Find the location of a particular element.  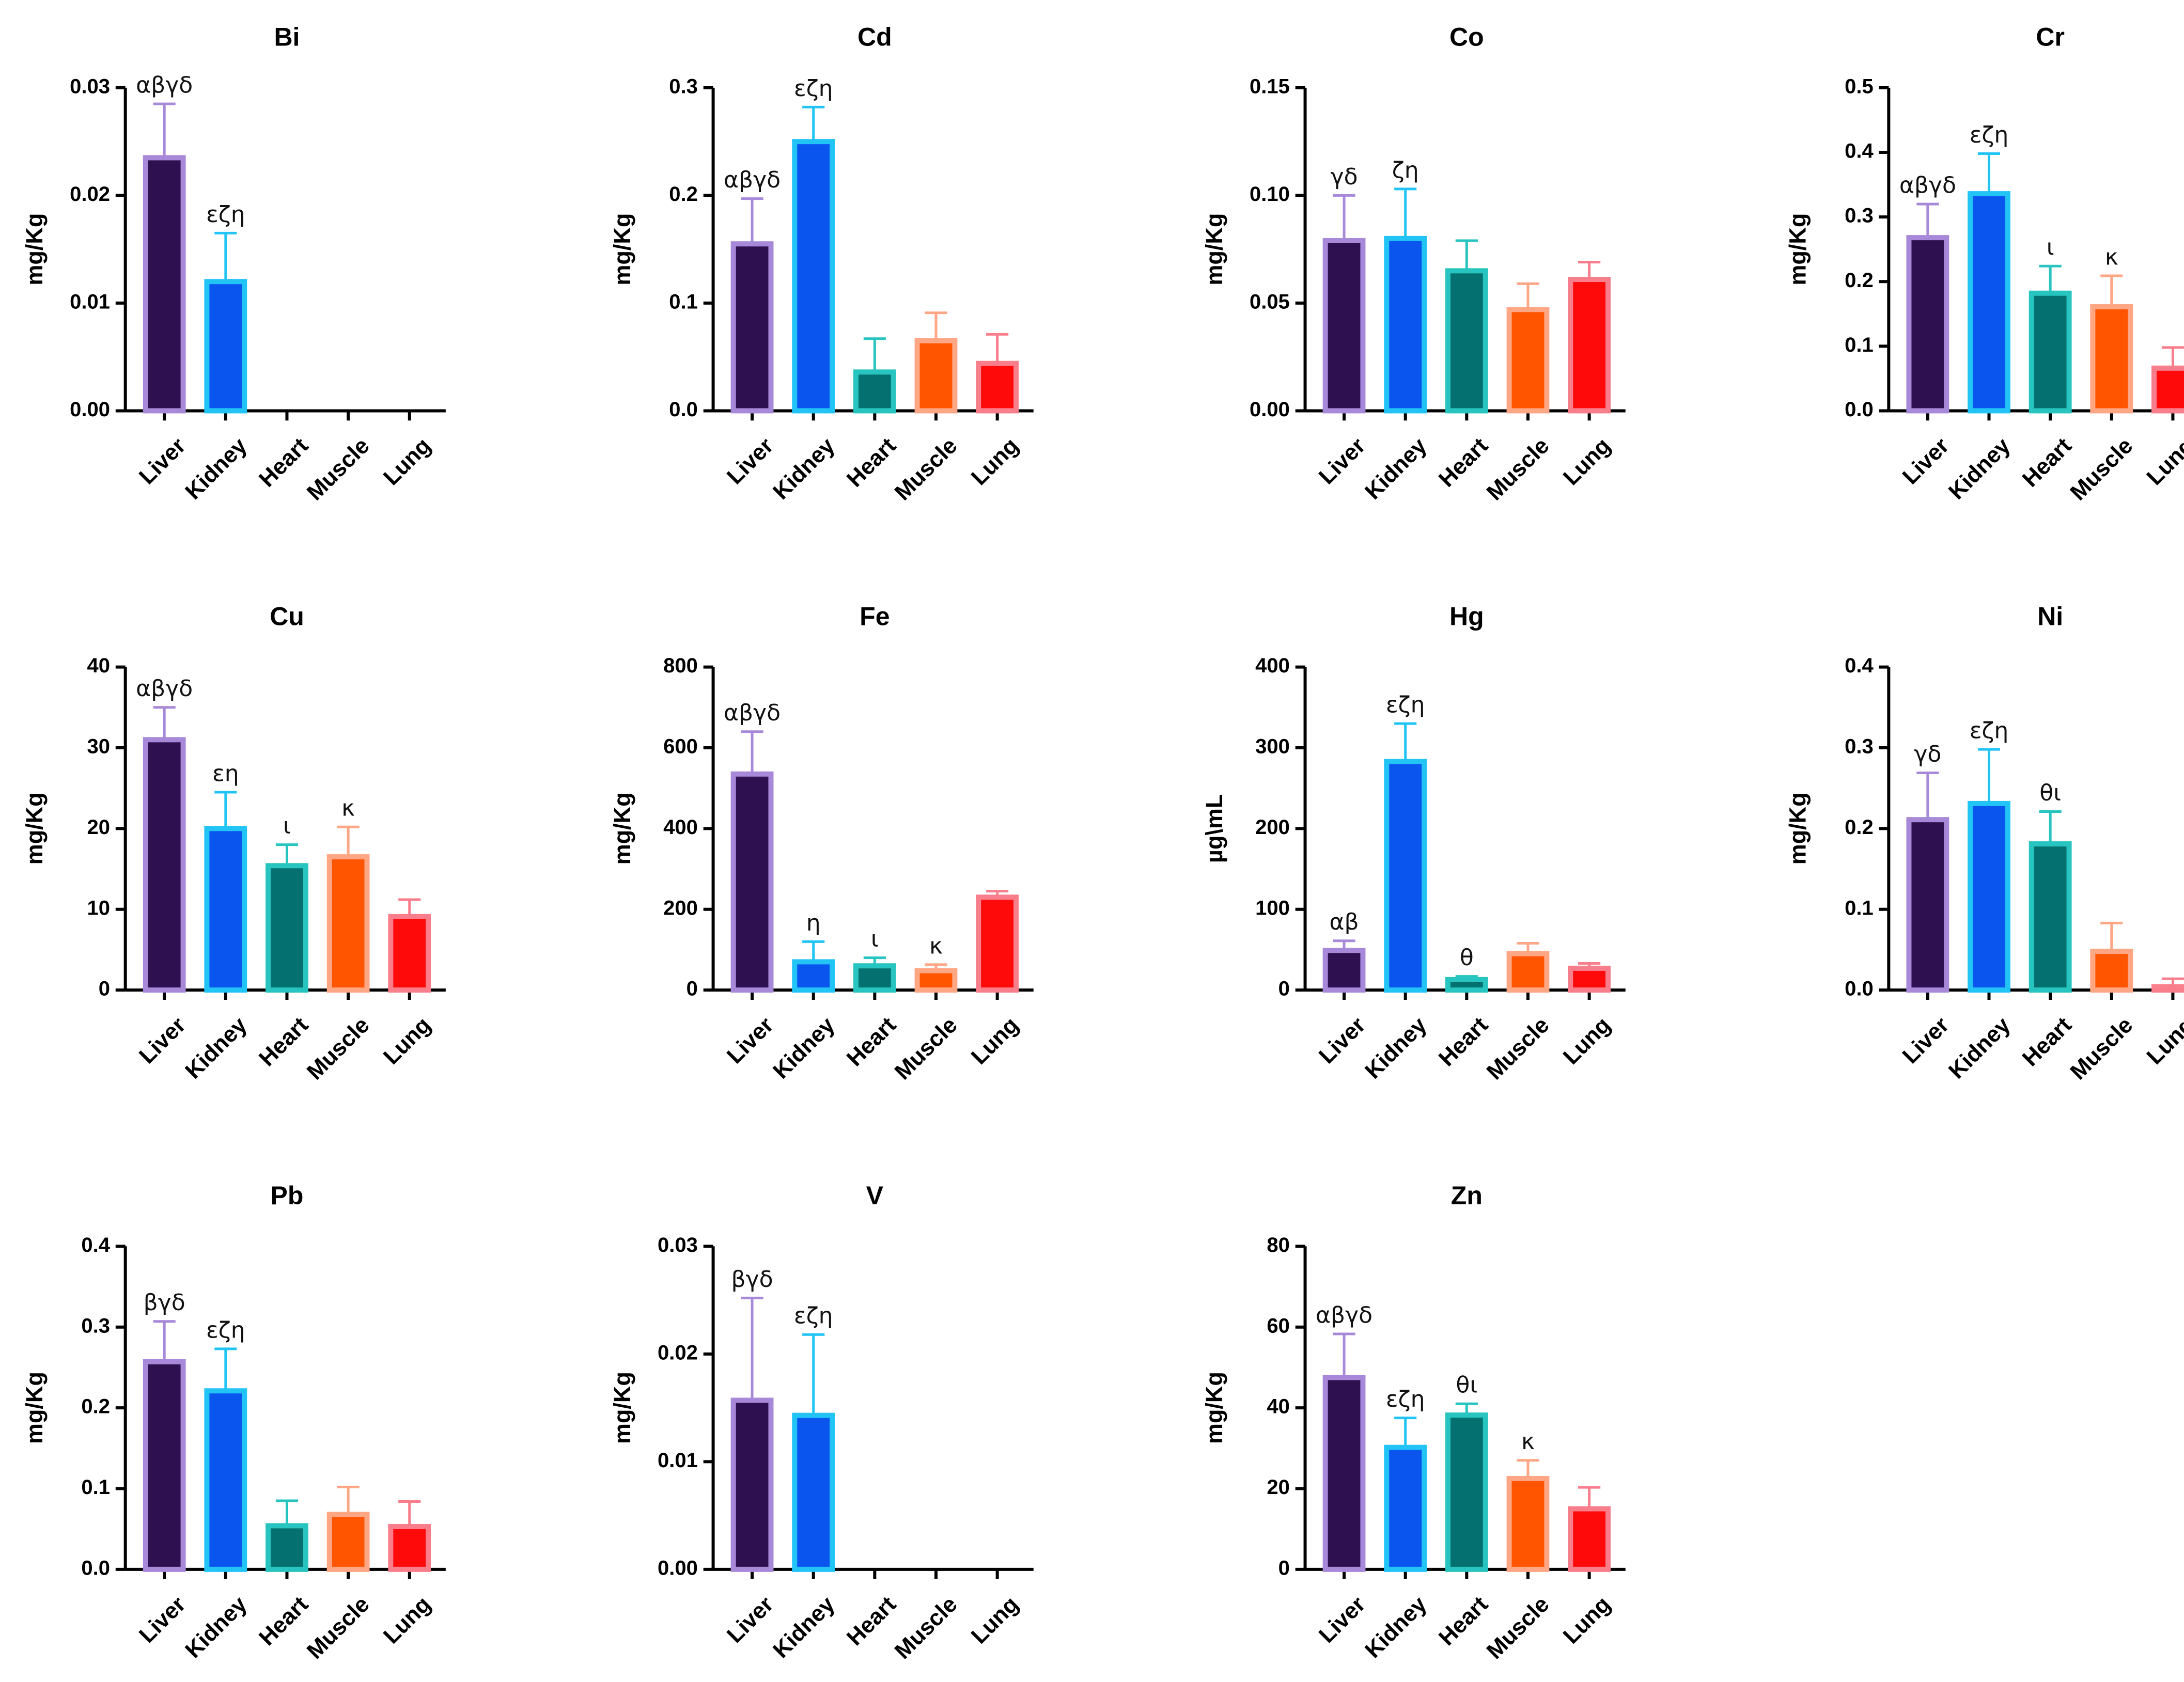

y-tick-label: 0.05 is located at coordinates (1270, 301).